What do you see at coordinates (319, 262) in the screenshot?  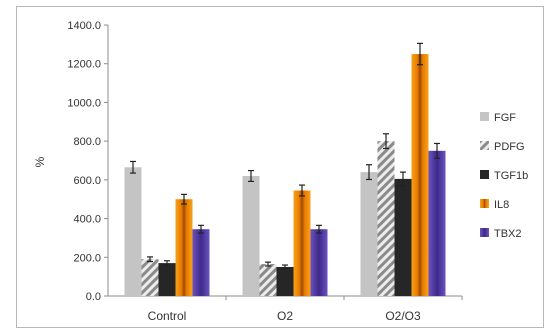 I see `bar-tbx2-o2` at bounding box center [319, 262].